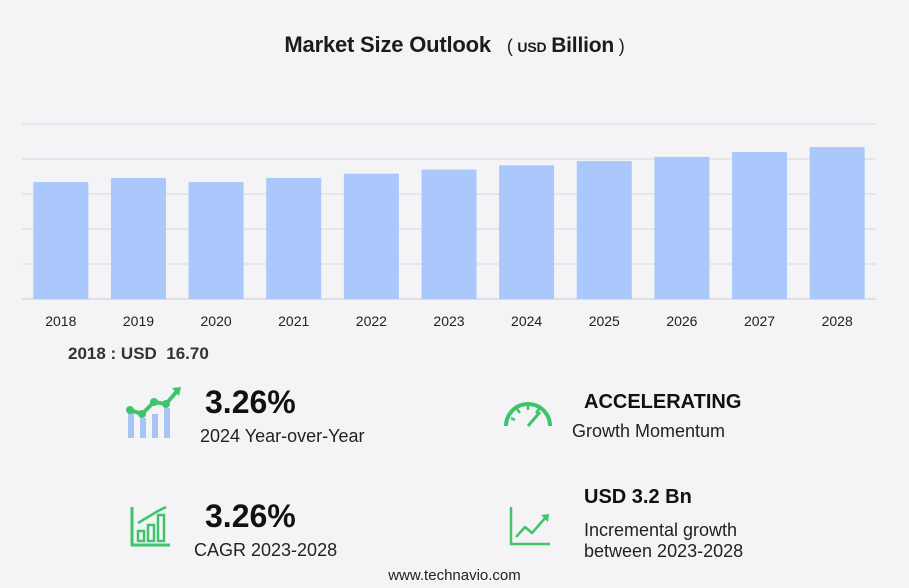 This screenshot has height=588, width=909. What do you see at coordinates (526, 321) in the screenshot?
I see `x-tick-label: 2024` at bounding box center [526, 321].